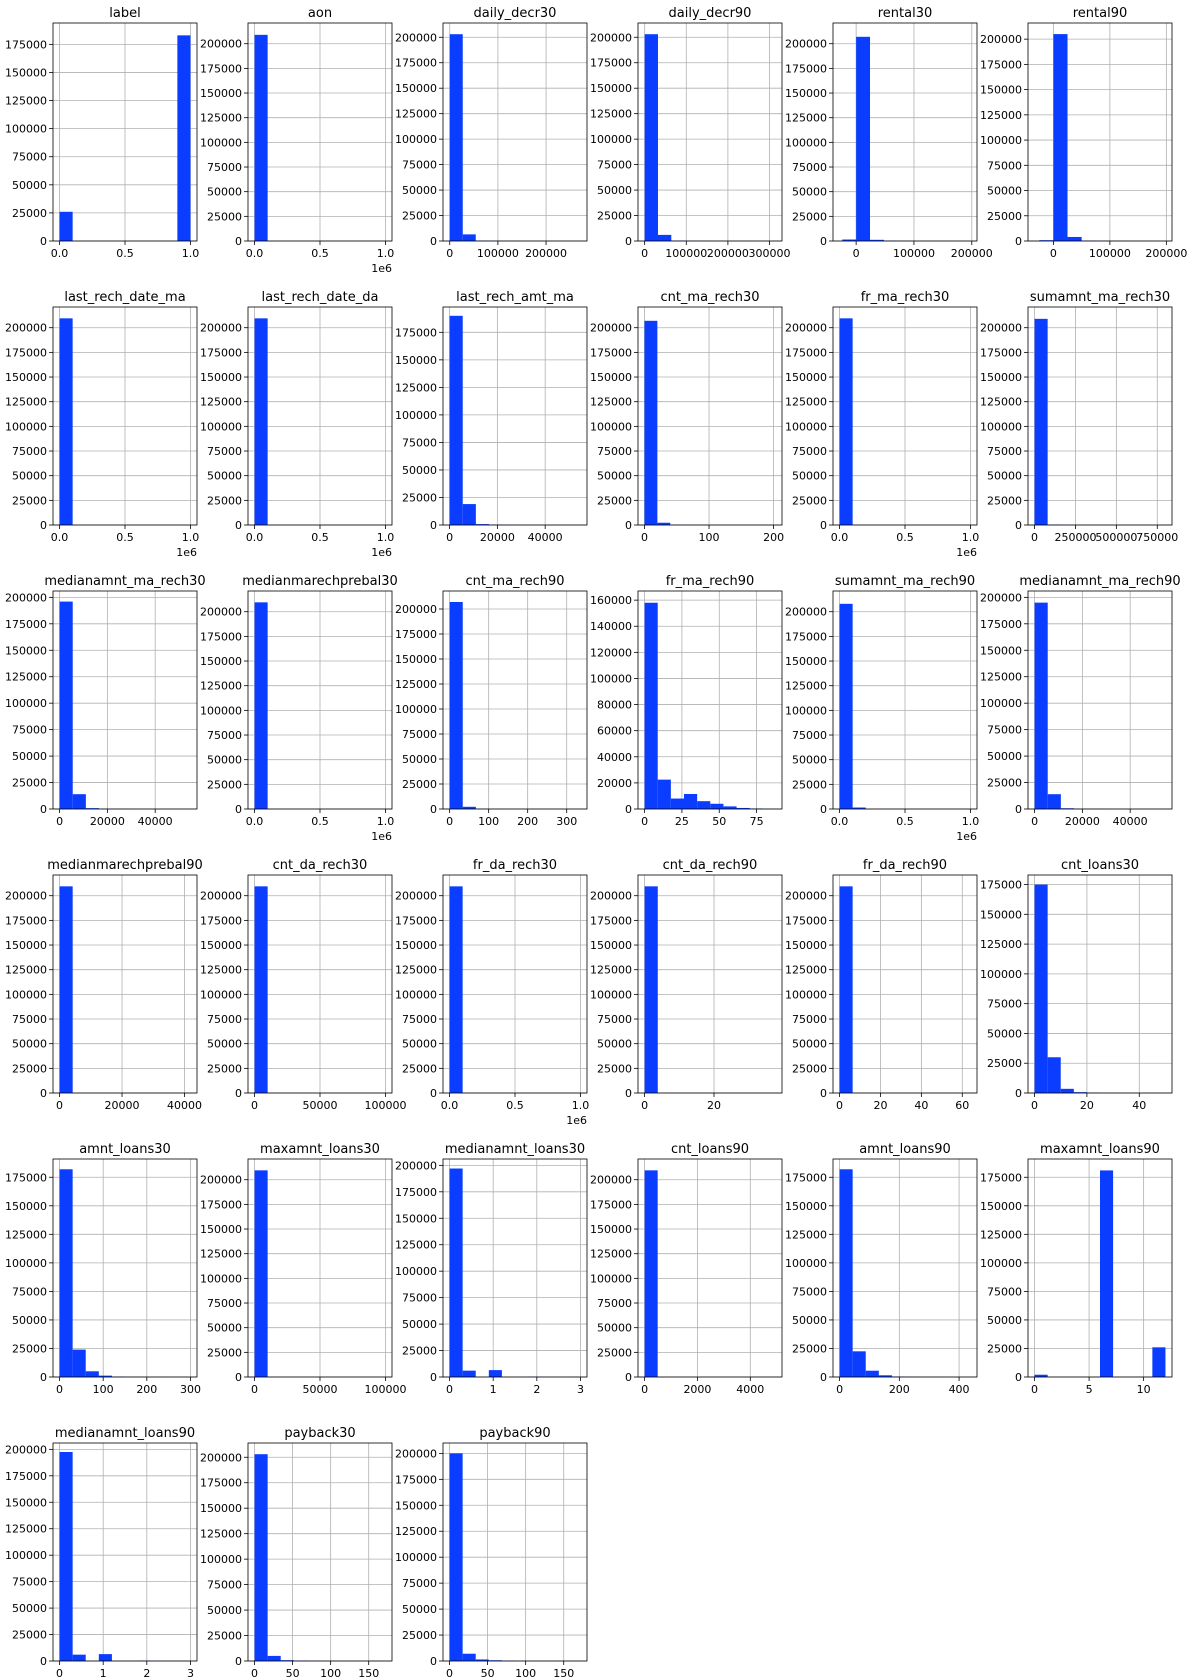 The height and width of the screenshot is (1678, 1187). Describe the element at coordinates (125, 253) in the screenshot. I see `x-tick-label: 0.5` at that location.